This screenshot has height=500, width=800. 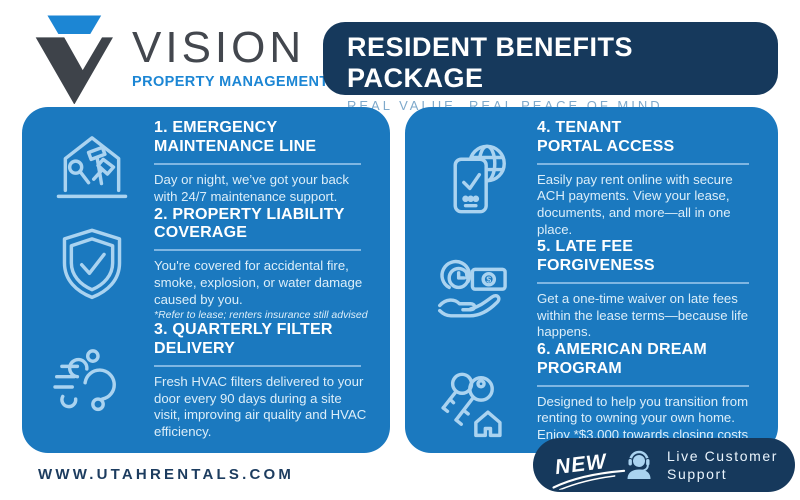 I want to click on brand-text: VISION PROPERTY MANAGEMENT, so click(x=230, y=55).